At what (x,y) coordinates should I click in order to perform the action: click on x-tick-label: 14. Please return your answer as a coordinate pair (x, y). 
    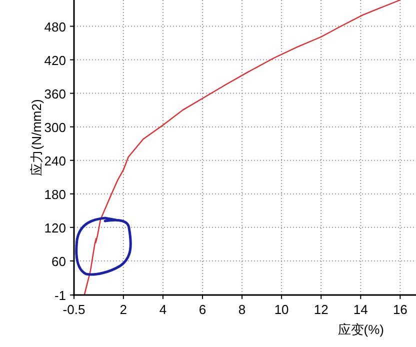
    Looking at the image, I should click on (360, 309).